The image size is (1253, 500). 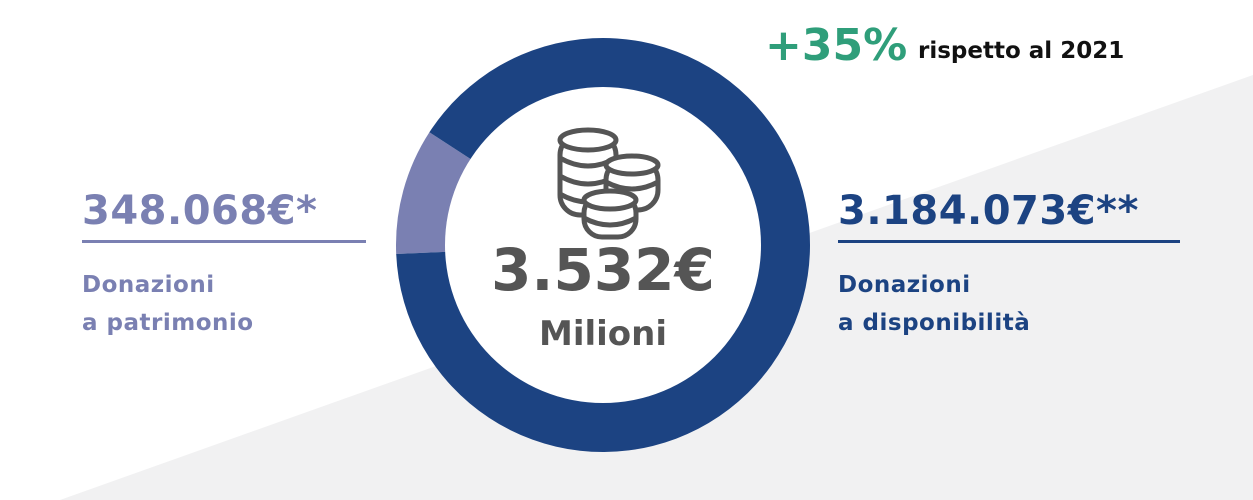 What do you see at coordinates (603, 270) in the screenshot?
I see `center-label: 3.532€` at bounding box center [603, 270].